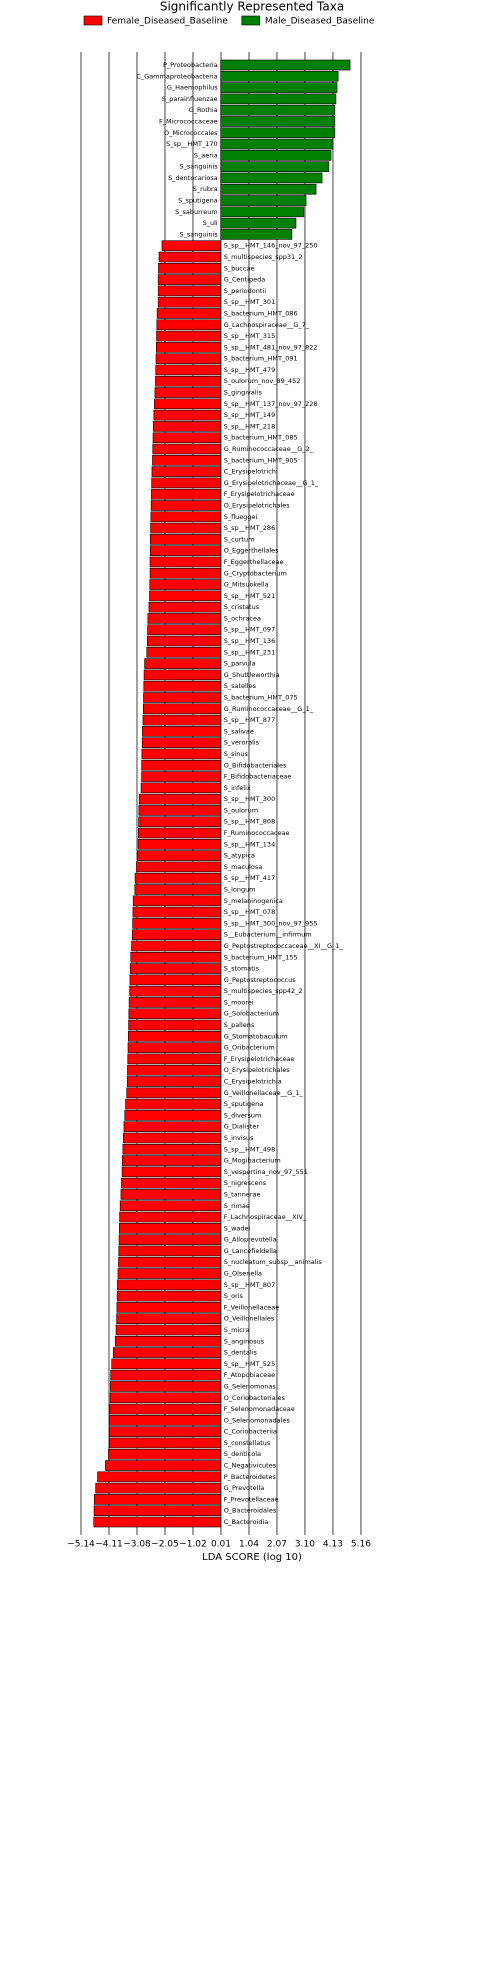  Describe the element at coordinates (269, 449) in the screenshot. I see `bar-label: G_Ruminococcaceae__G_2_` at that location.